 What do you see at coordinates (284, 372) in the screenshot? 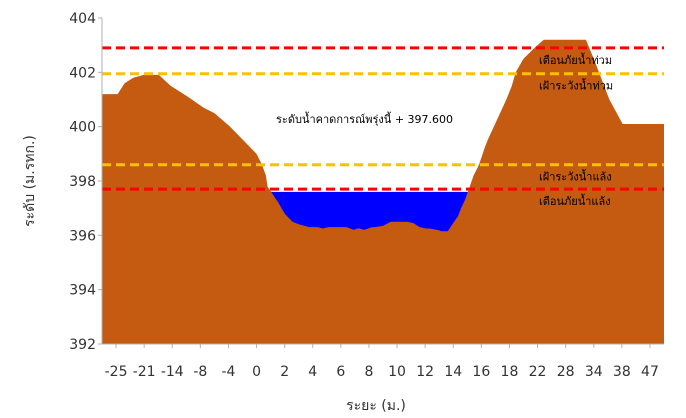
I see `x-tick-label: 2` at bounding box center [284, 372].